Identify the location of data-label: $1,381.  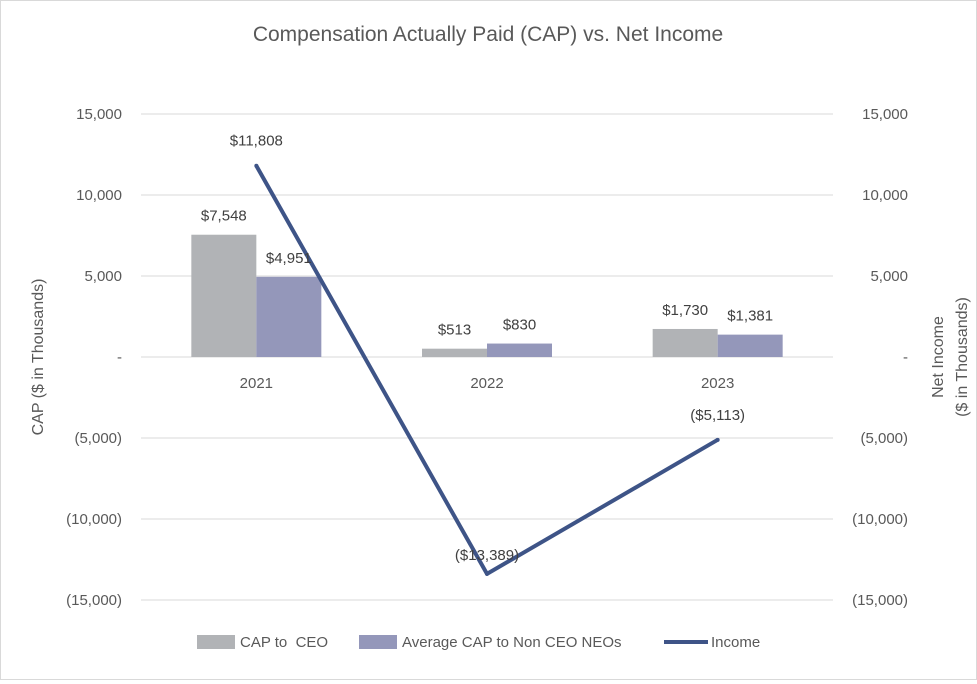
(750, 316).